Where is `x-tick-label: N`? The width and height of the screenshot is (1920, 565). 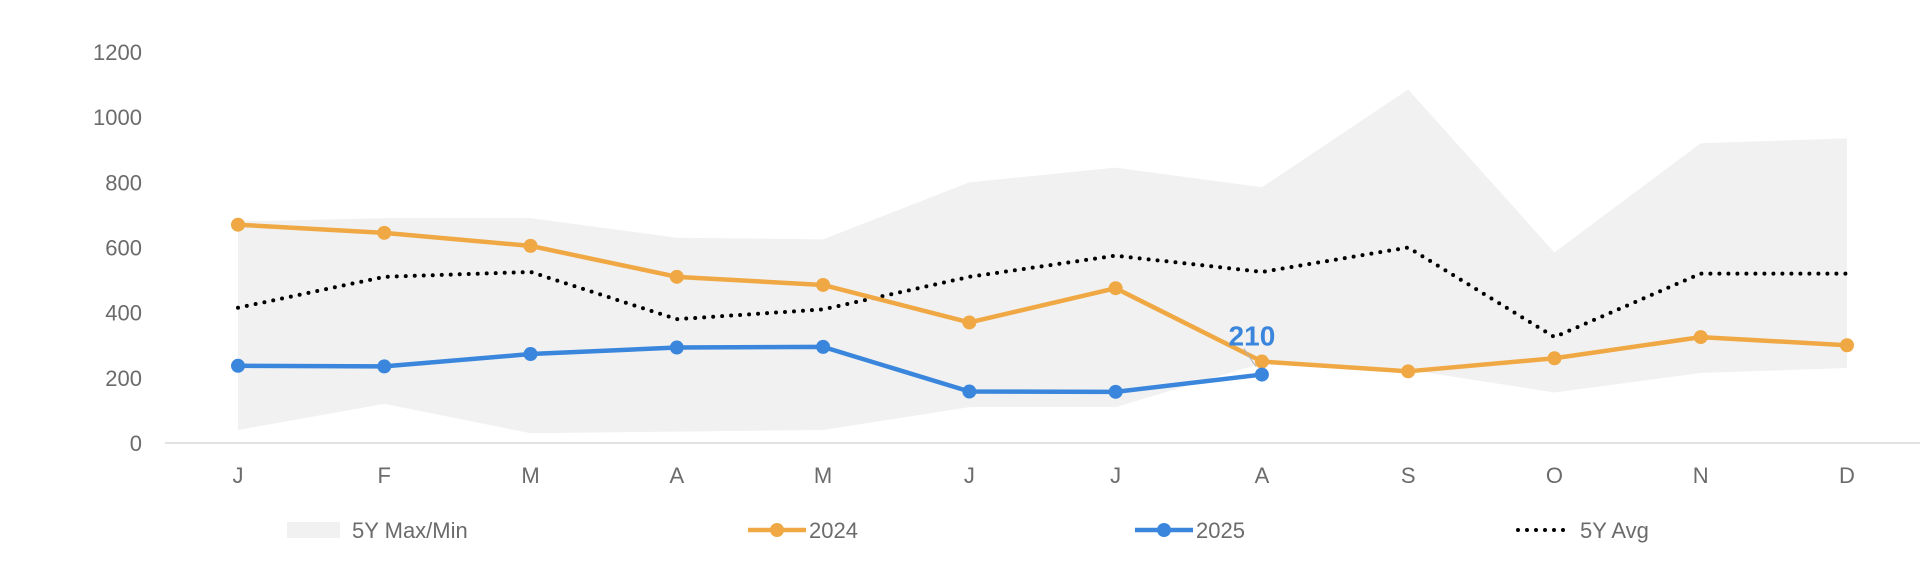 x-tick-label: N is located at coordinates (1701, 475).